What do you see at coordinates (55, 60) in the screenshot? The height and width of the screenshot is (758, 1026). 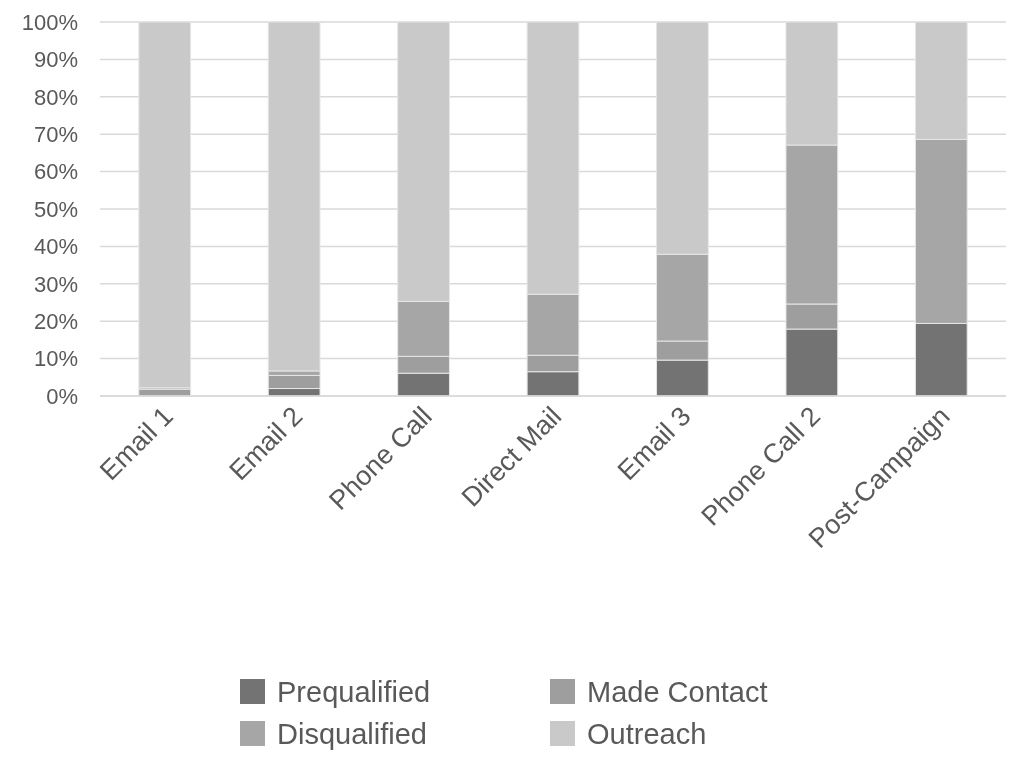 I see `y-tick-label: 90%` at bounding box center [55, 60].